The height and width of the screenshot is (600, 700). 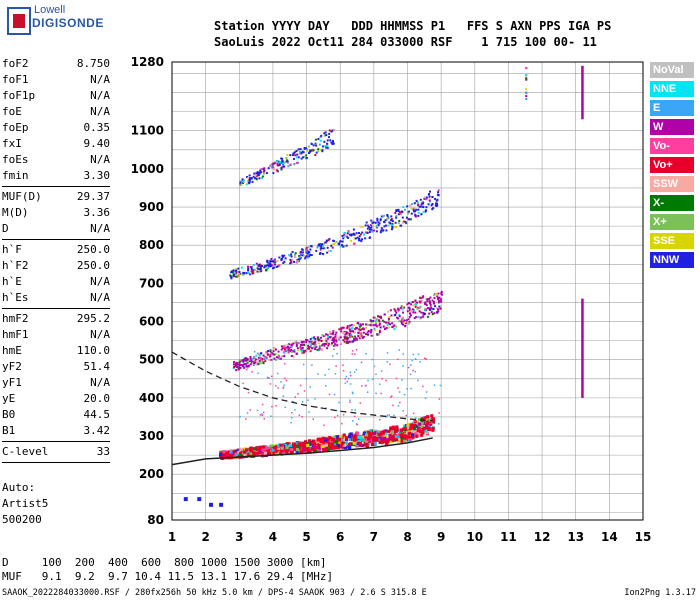 I want to click on x-tick-label: 5, so click(x=306, y=537).